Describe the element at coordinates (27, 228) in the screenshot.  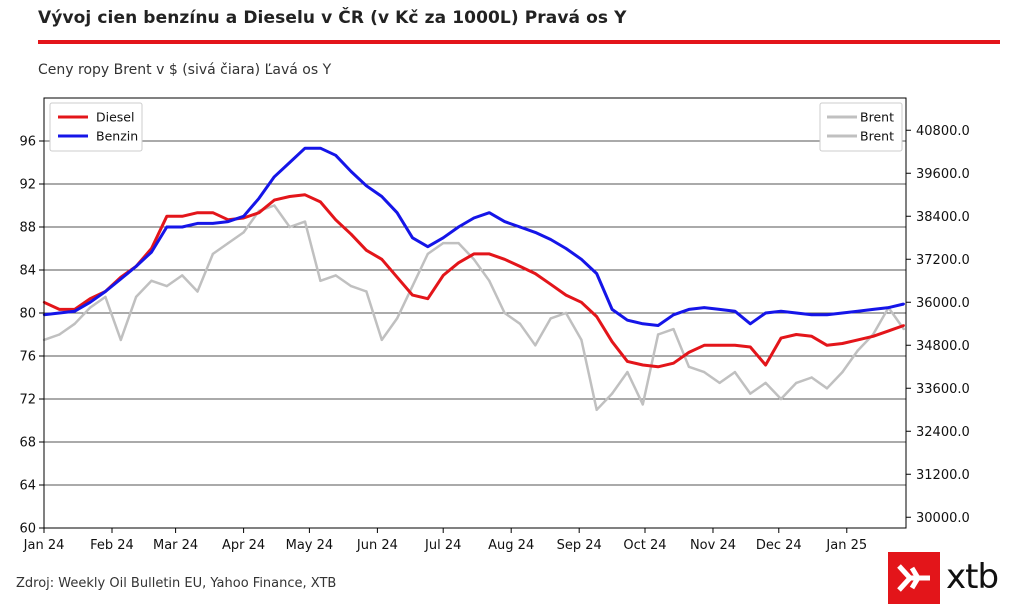
I see `y-left-tick-label: 88` at that location.